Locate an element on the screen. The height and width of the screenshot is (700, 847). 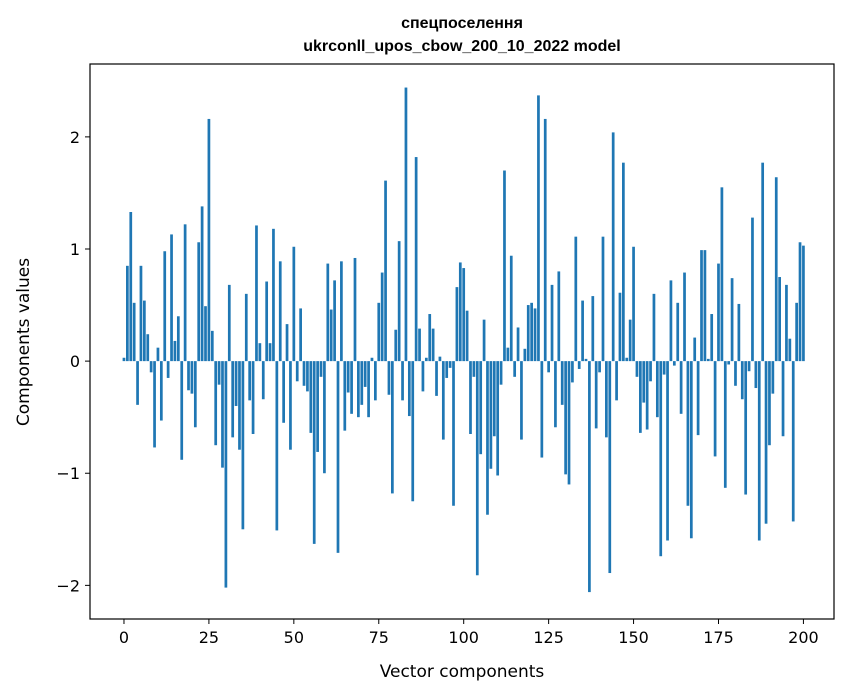
x-tick-label: 0 is located at coordinates (124, 637).